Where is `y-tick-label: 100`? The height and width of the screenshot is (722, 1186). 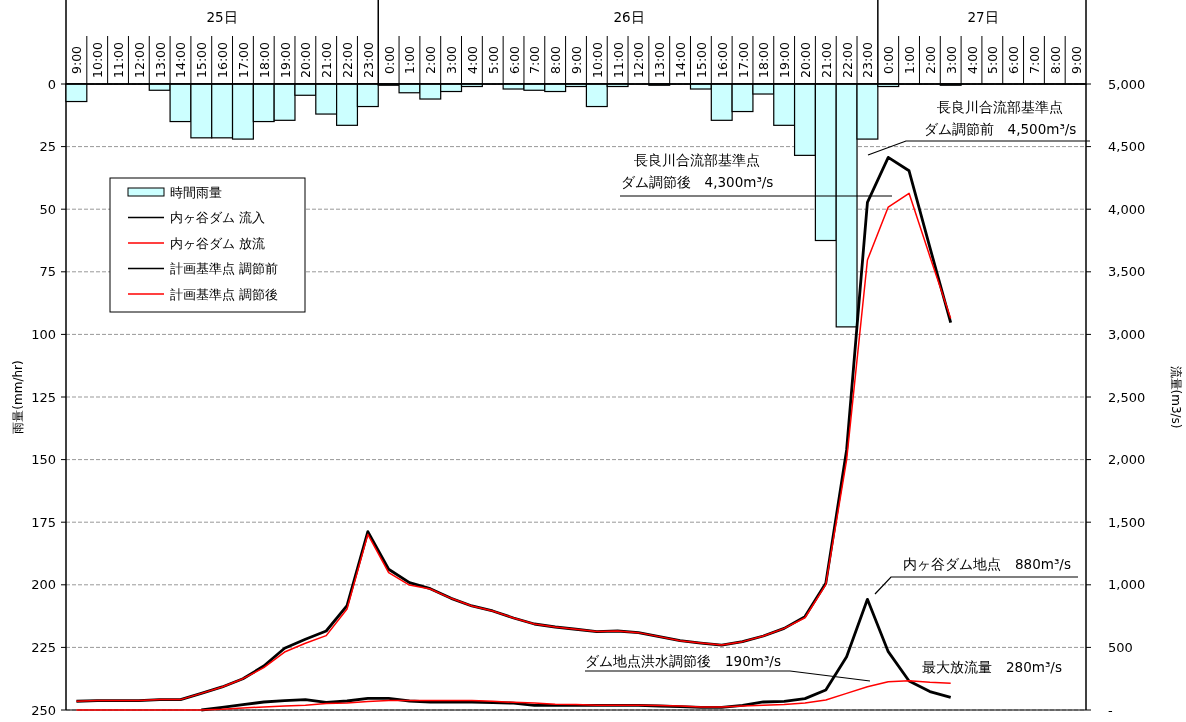 y-tick-label: 100 is located at coordinates (43, 334).